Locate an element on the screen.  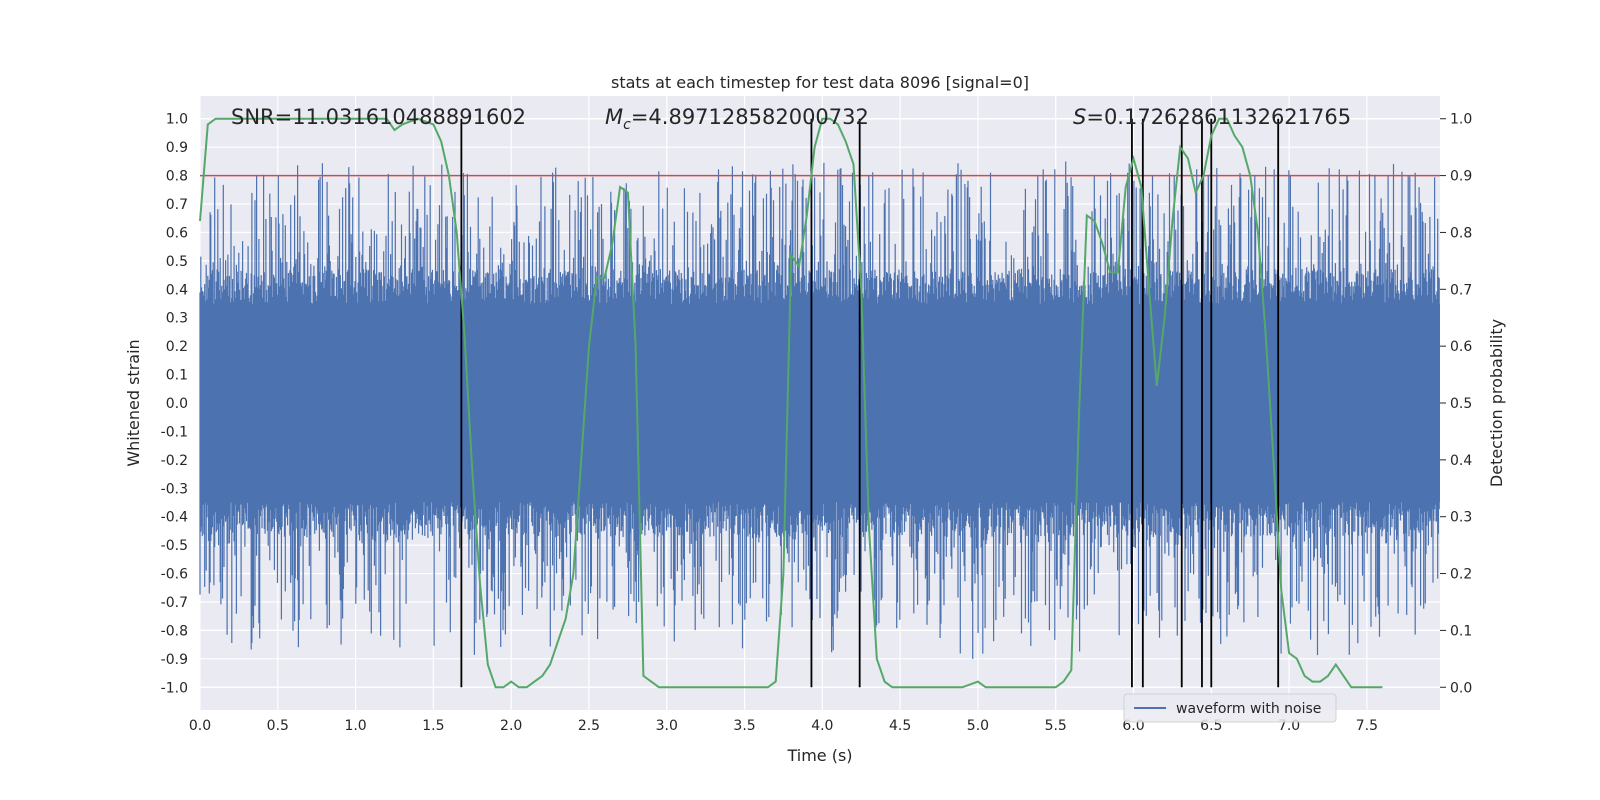
y-tick-label: -0.9 is located at coordinates (174, 660).